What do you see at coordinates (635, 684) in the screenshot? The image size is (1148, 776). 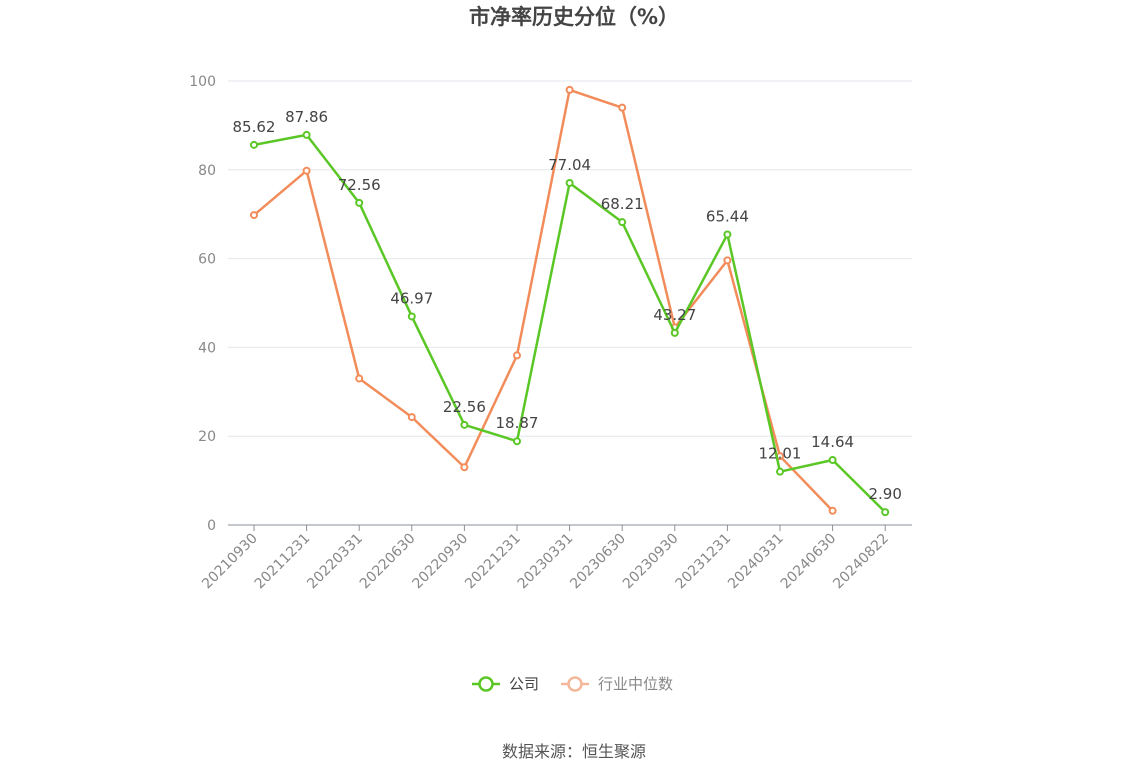 I see `legend-label: 行业中位数` at bounding box center [635, 684].